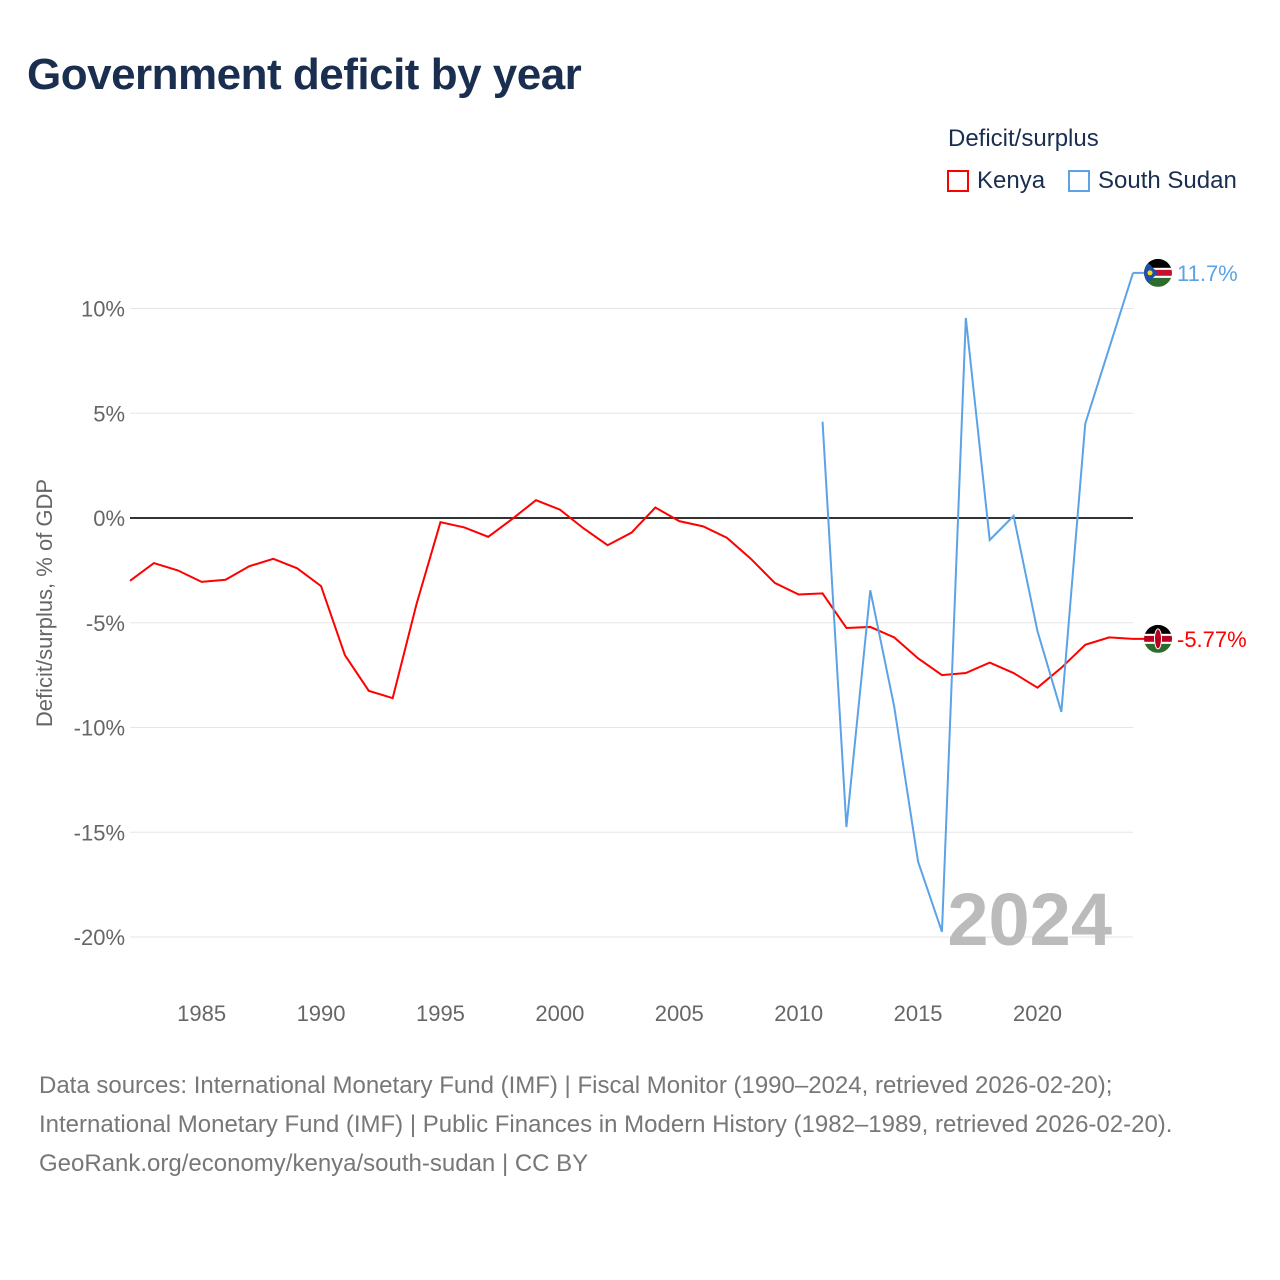 This screenshot has height=1280, width=1280. I want to click on x-tick-label: 2020, so click(1037, 1013).